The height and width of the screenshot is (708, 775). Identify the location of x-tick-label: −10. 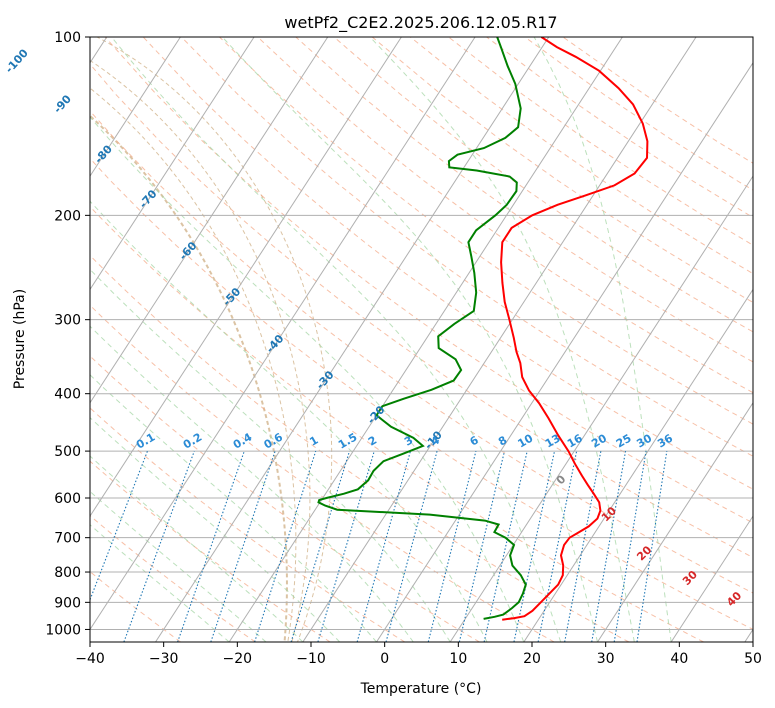
(311, 659).